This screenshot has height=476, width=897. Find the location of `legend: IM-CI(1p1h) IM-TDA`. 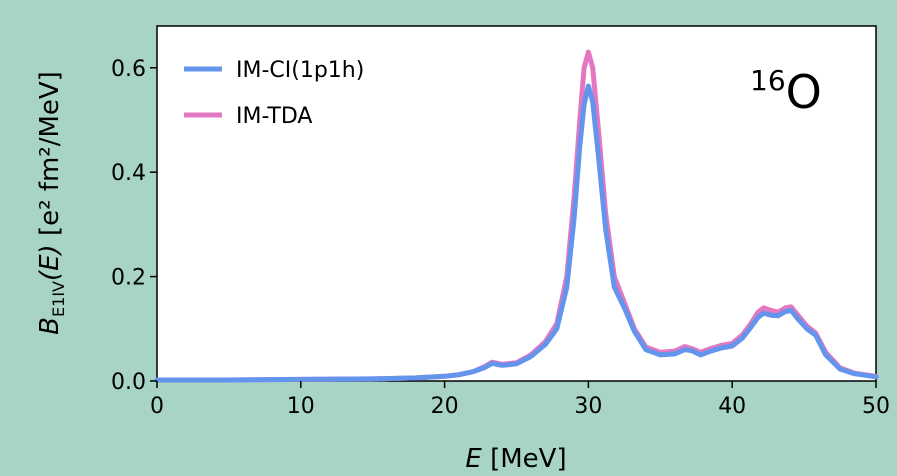

legend: IM-CI(1p1h) IM-TDA is located at coordinates (274, 93).